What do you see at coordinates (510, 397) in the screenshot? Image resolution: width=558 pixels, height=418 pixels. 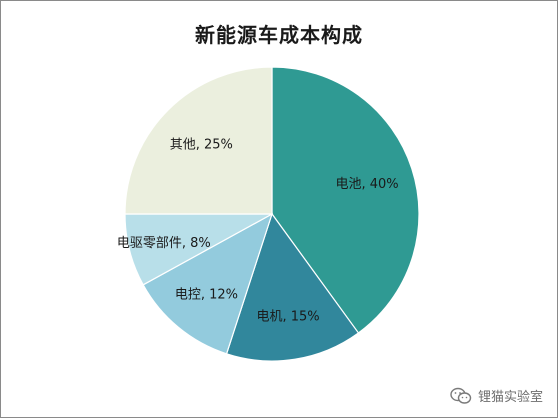 I see `watermark-text: 锂猫实验室` at bounding box center [510, 397].